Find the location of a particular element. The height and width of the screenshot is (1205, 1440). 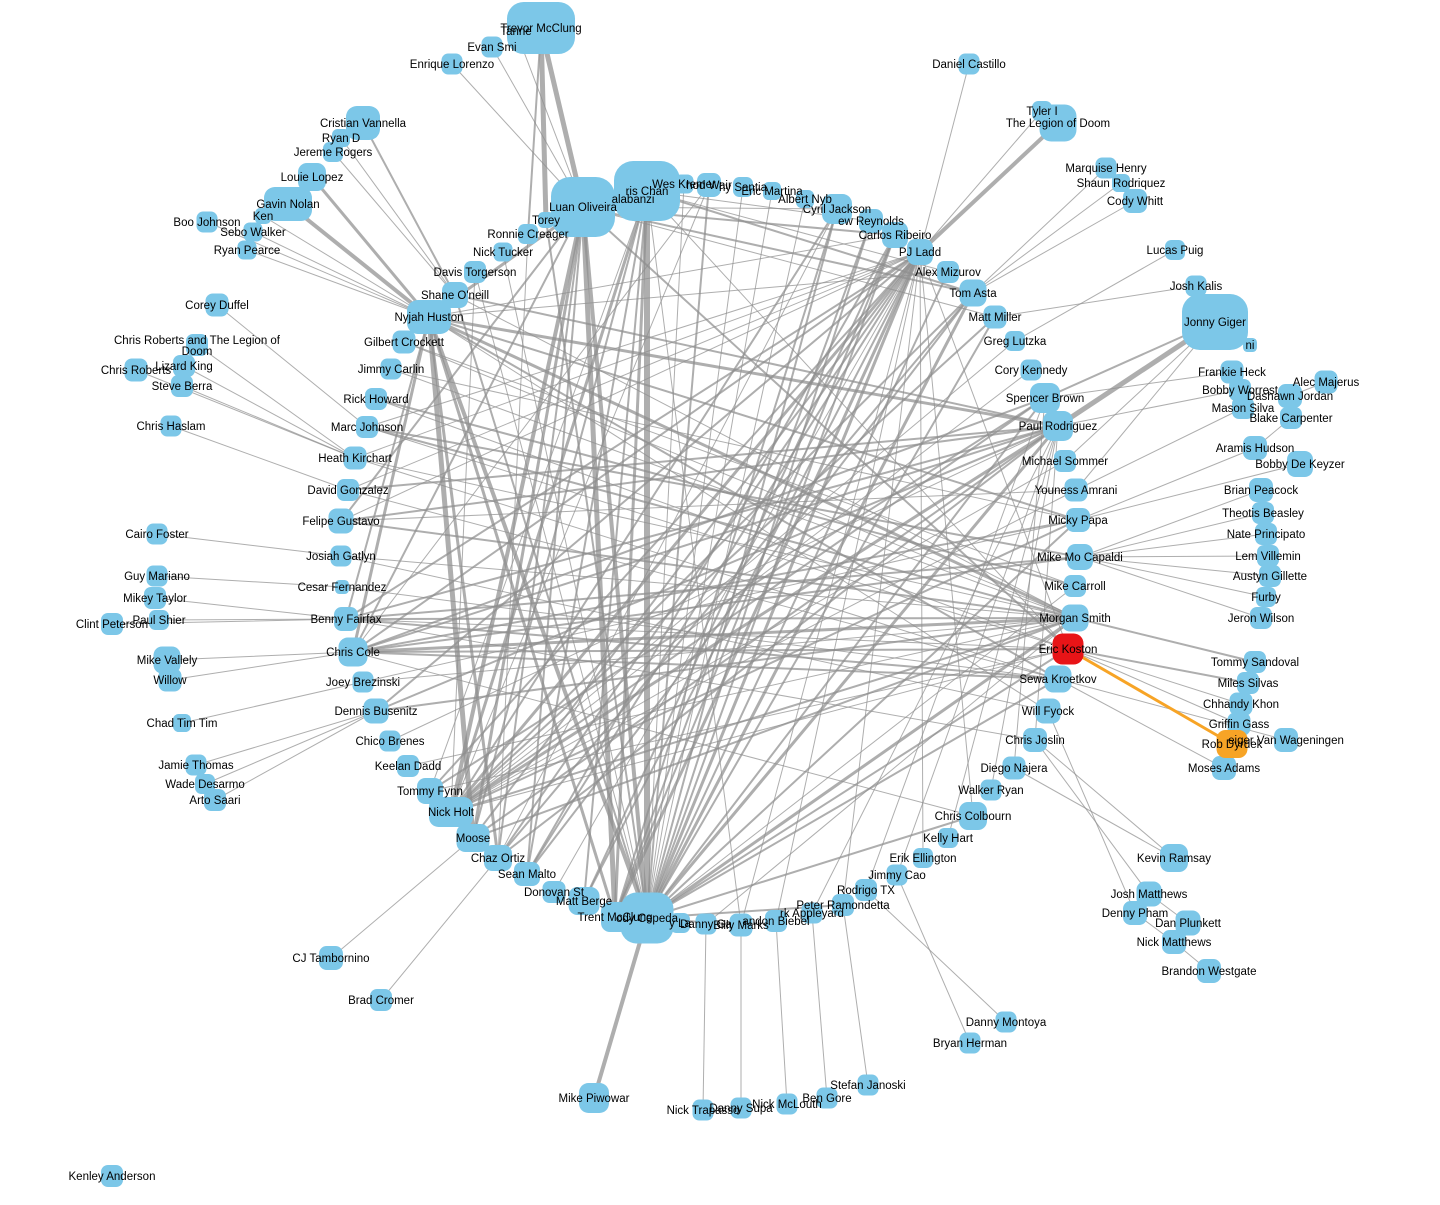

node-chico-brenes is located at coordinates (390, 741).